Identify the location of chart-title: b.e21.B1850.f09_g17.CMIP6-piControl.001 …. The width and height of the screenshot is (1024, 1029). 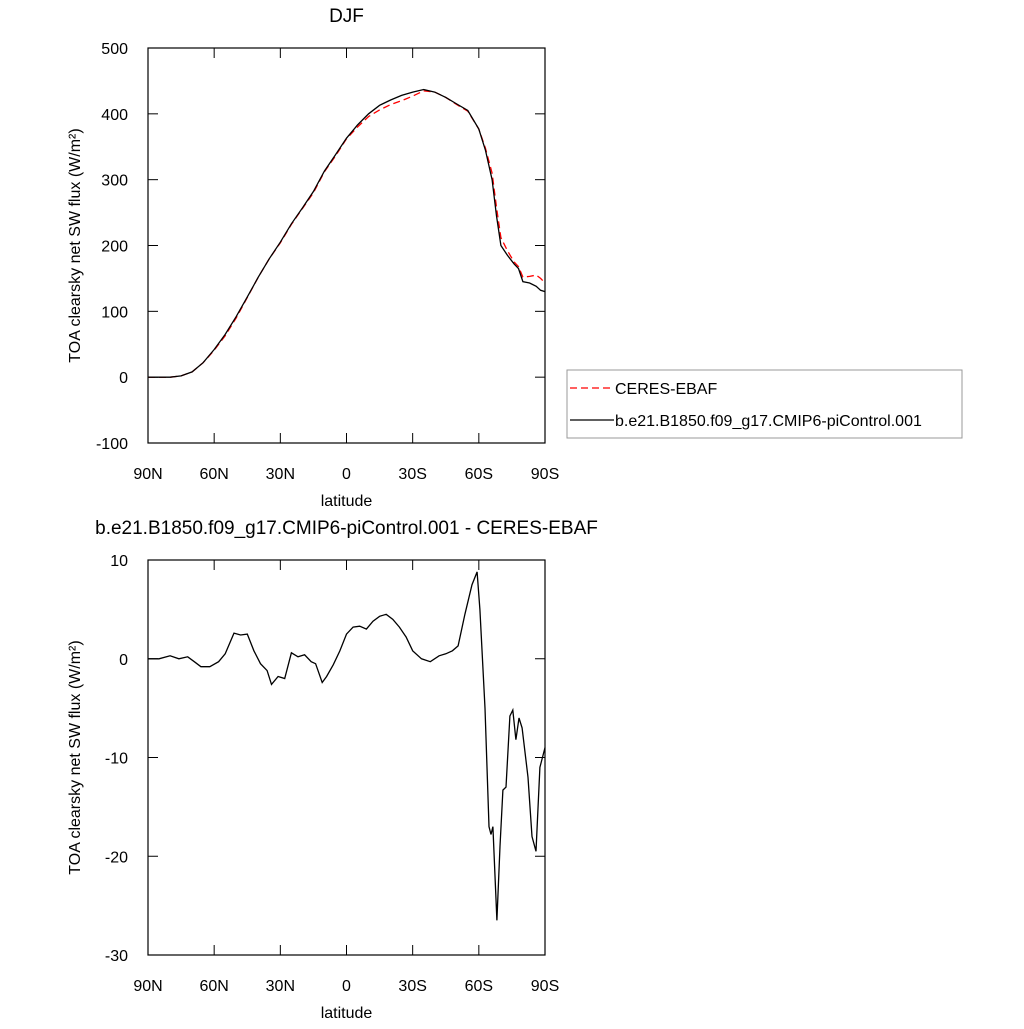
(346, 528).